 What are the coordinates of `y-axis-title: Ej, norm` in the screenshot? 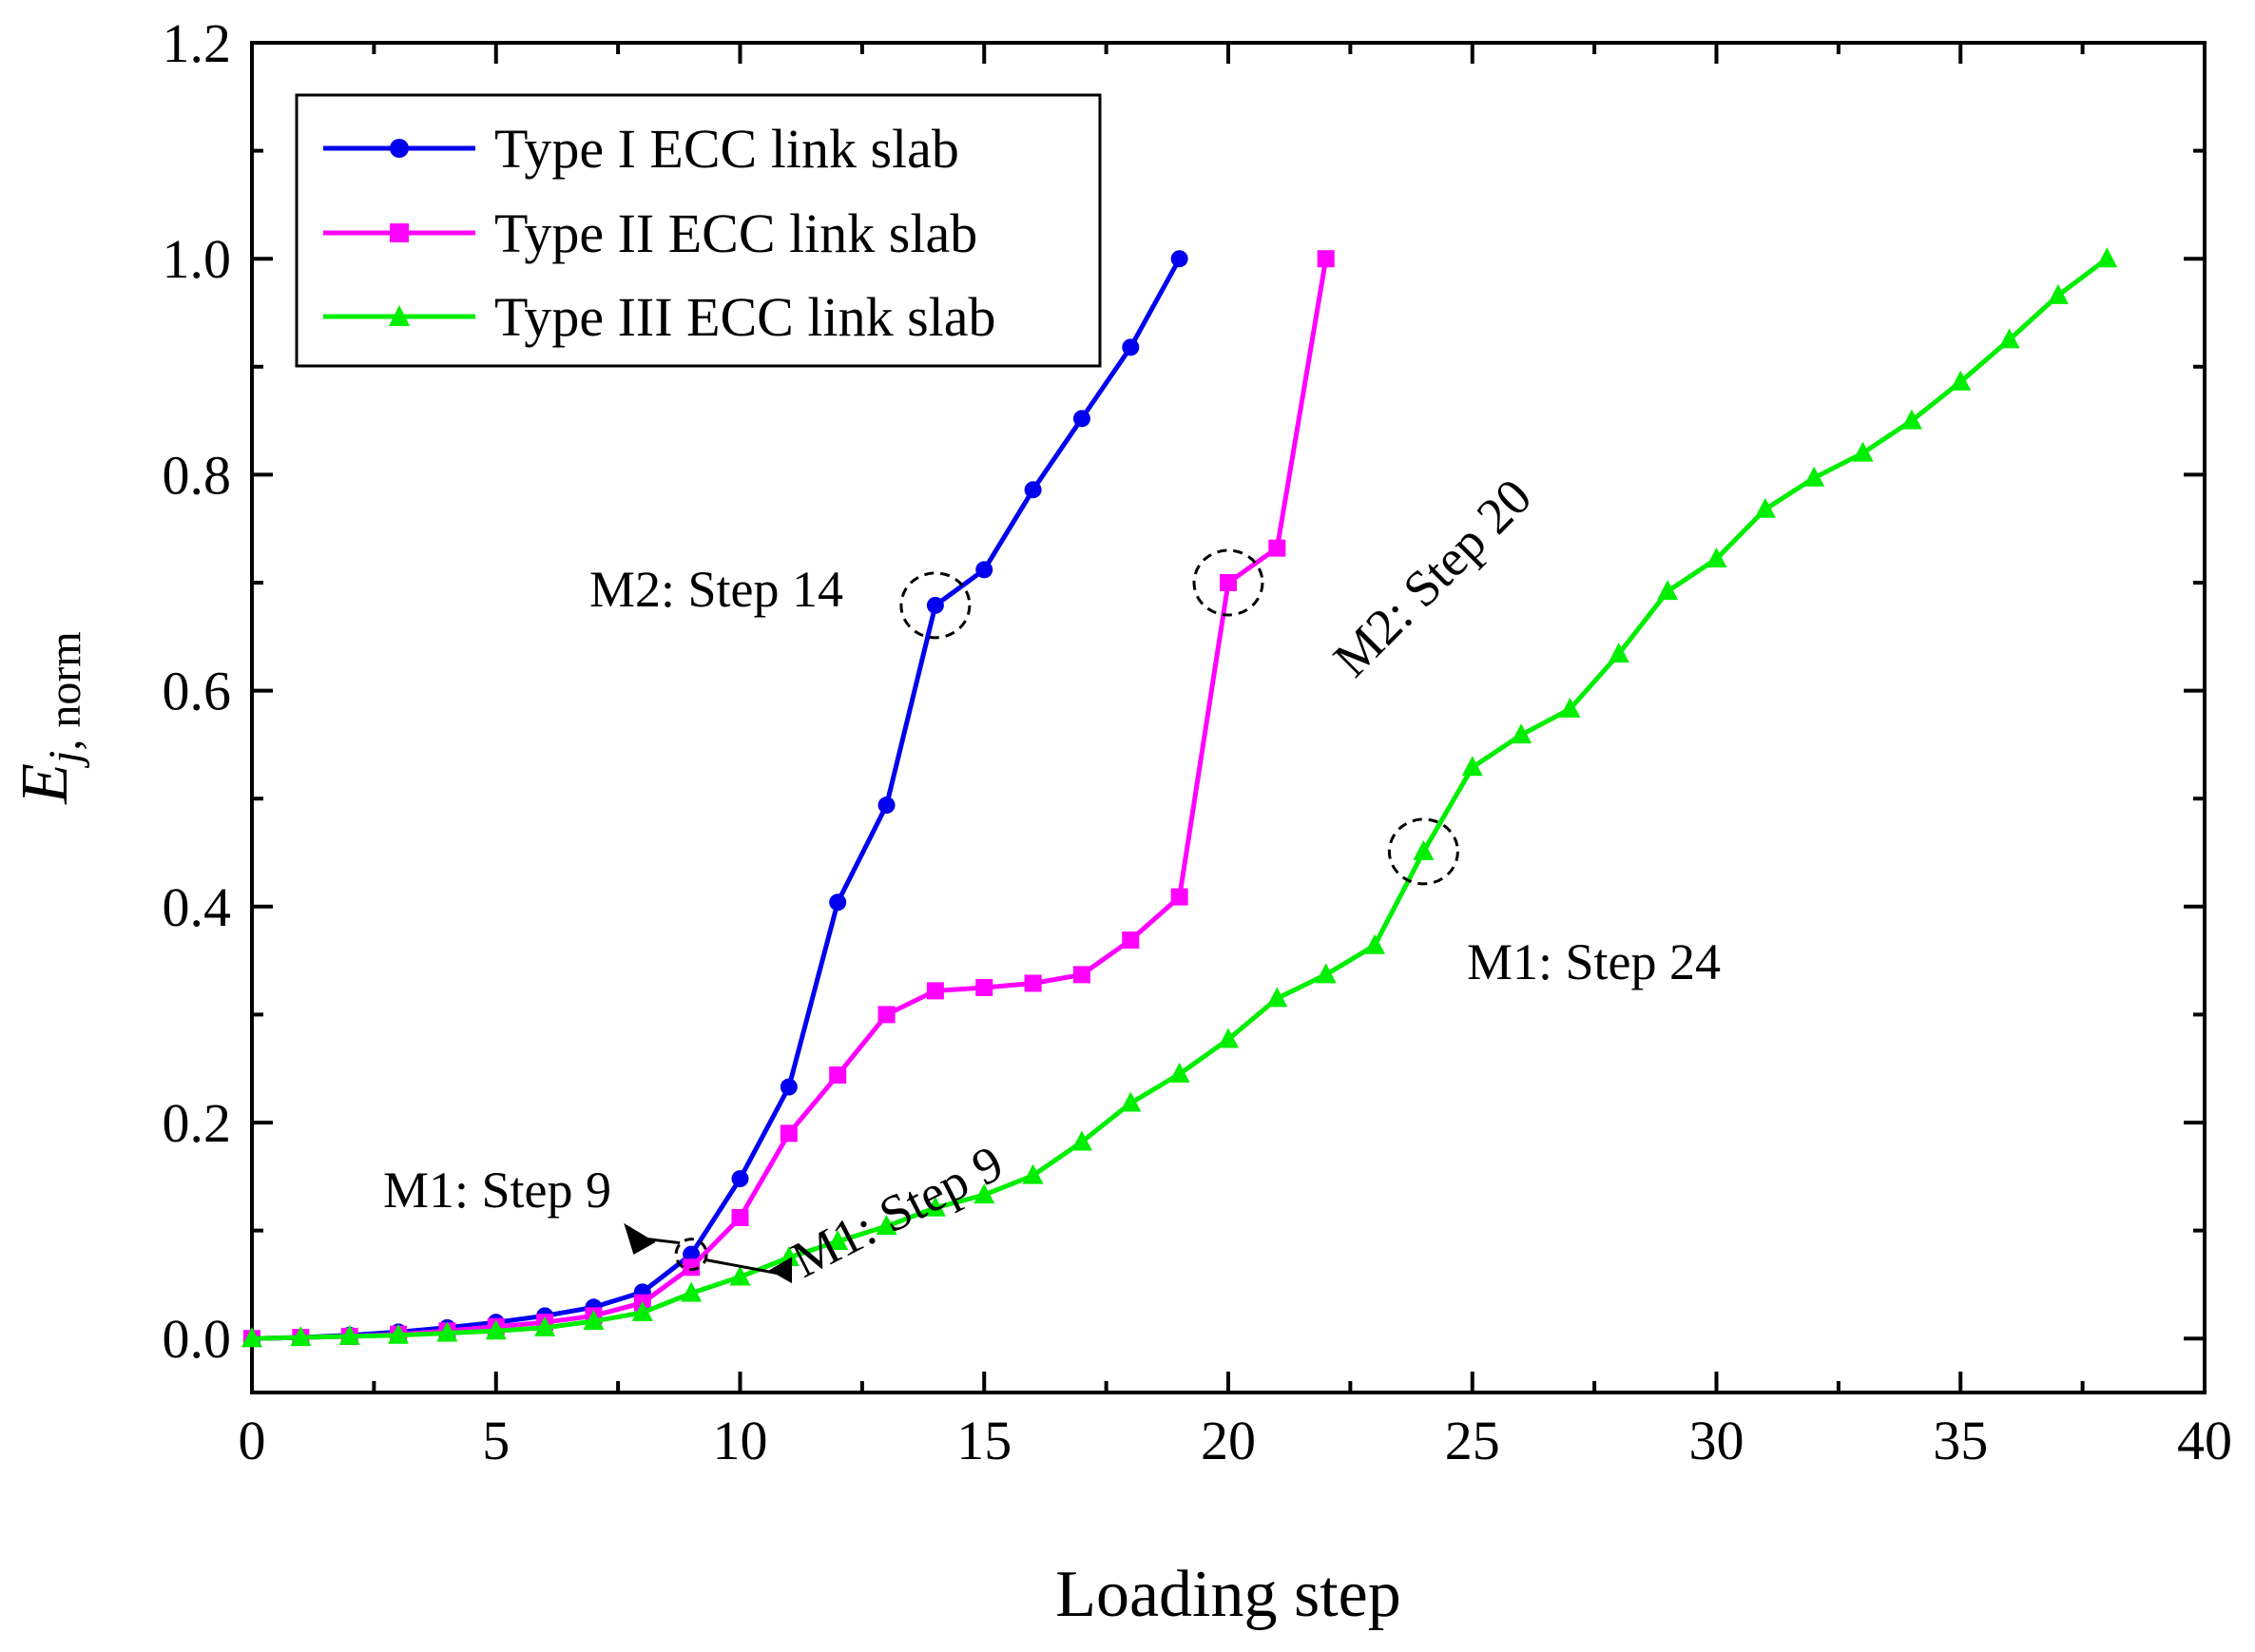 It's located at (49, 717).